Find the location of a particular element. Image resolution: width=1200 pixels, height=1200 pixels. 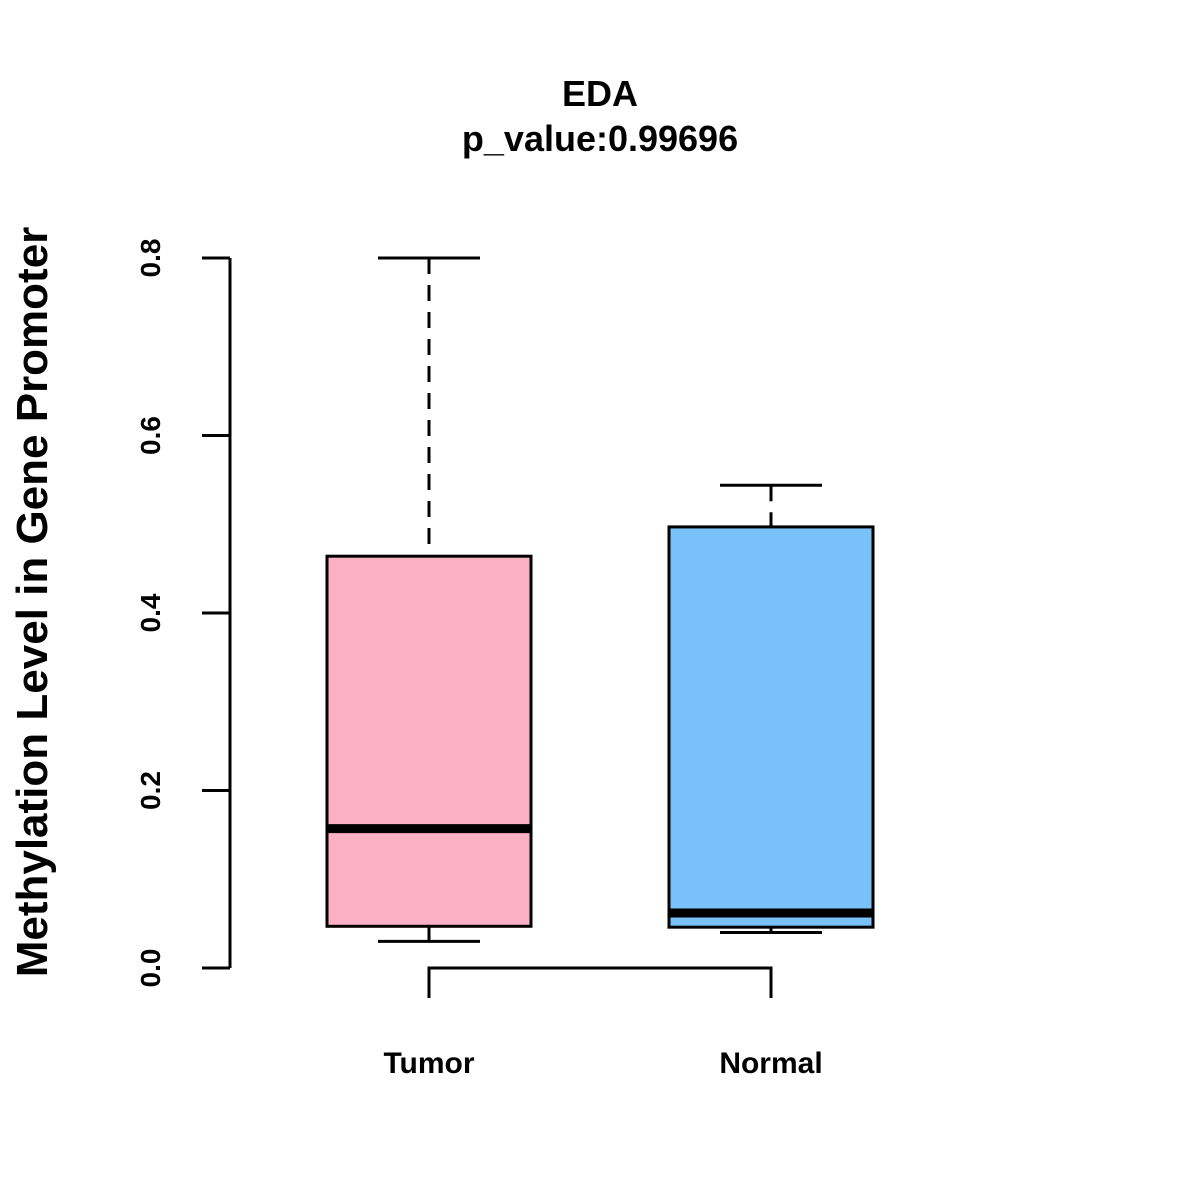

y-tick-label: 0.2 is located at coordinates (150, 790).